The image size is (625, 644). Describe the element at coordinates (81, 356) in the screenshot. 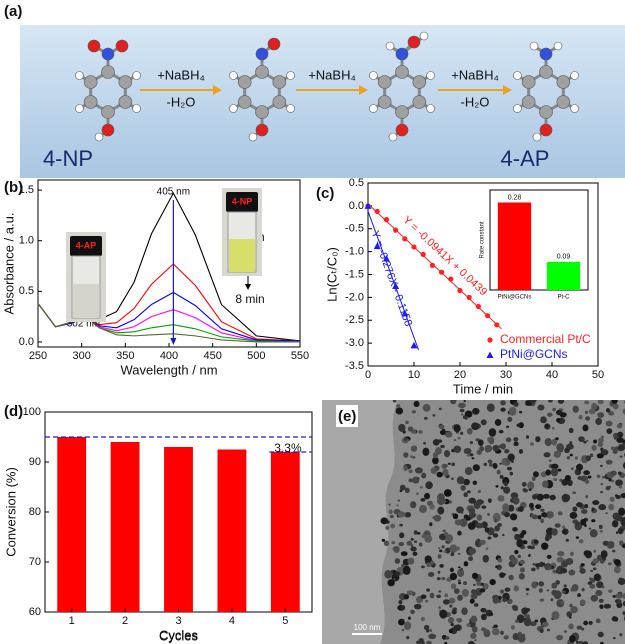

I see `x-tick-label: 300` at that location.